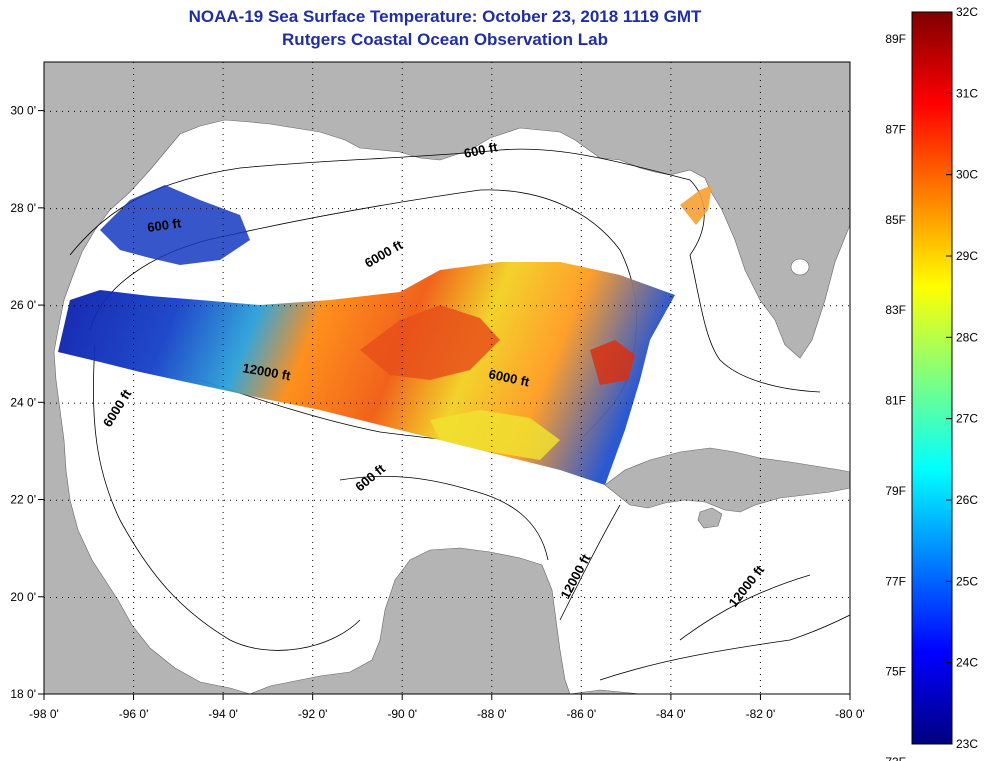 Image resolution: width=992 pixels, height=761 pixels. I want to click on y-tick-label: 30 0', so click(23, 111).